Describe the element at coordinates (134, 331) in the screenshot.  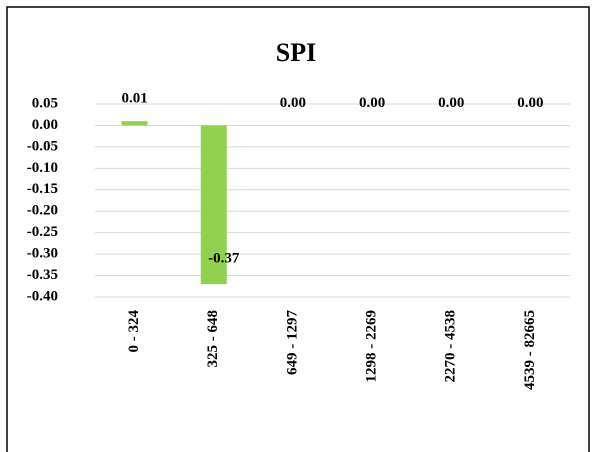
I see `x-tick-label: 0 - 324` at that location.